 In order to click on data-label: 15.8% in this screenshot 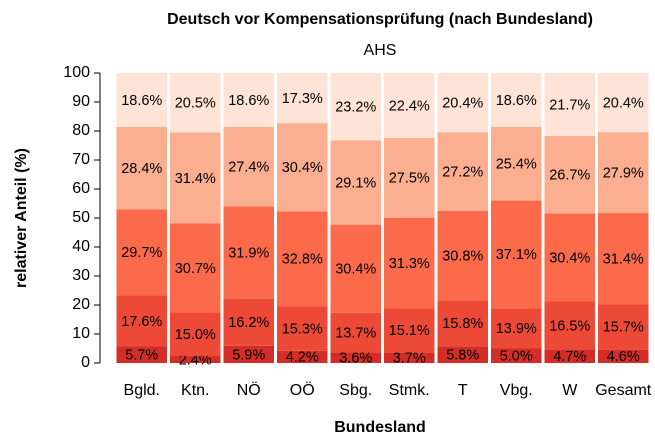, I will do `click(462, 324)`.